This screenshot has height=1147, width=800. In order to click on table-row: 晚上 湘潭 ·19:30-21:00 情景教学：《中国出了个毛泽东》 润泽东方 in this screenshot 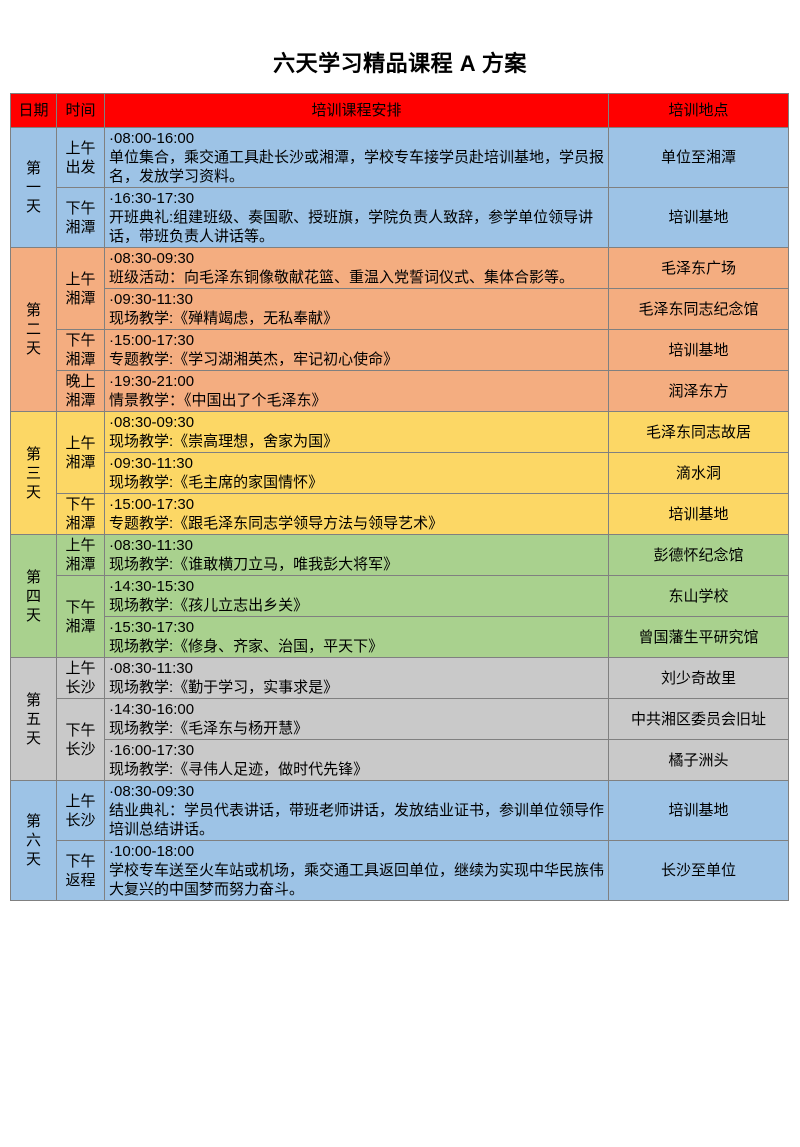, I will do `click(399, 391)`.